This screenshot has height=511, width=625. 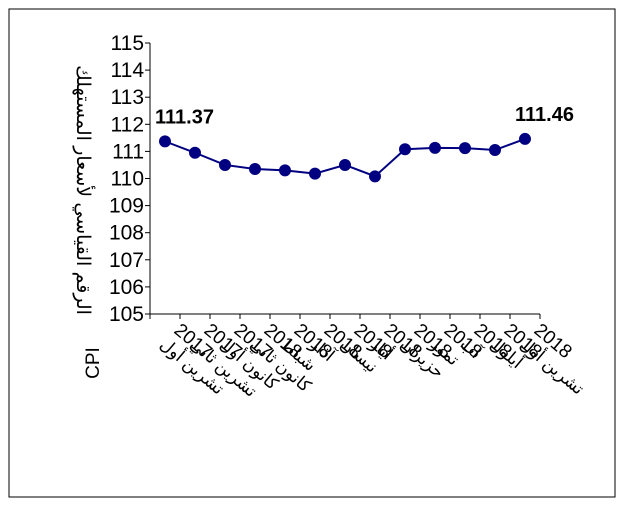 What do you see at coordinates (93, 363) in the screenshot?
I see `y-axis-cpi-label: CPI` at bounding box center [93, 363].